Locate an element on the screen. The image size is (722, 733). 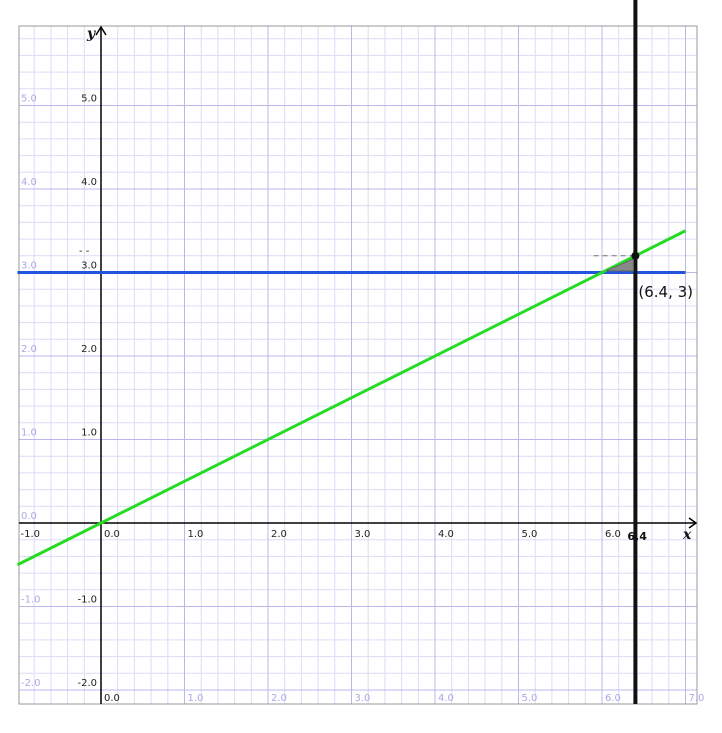
y-guide-tick-label: - - is located at coordinates (84, 251).